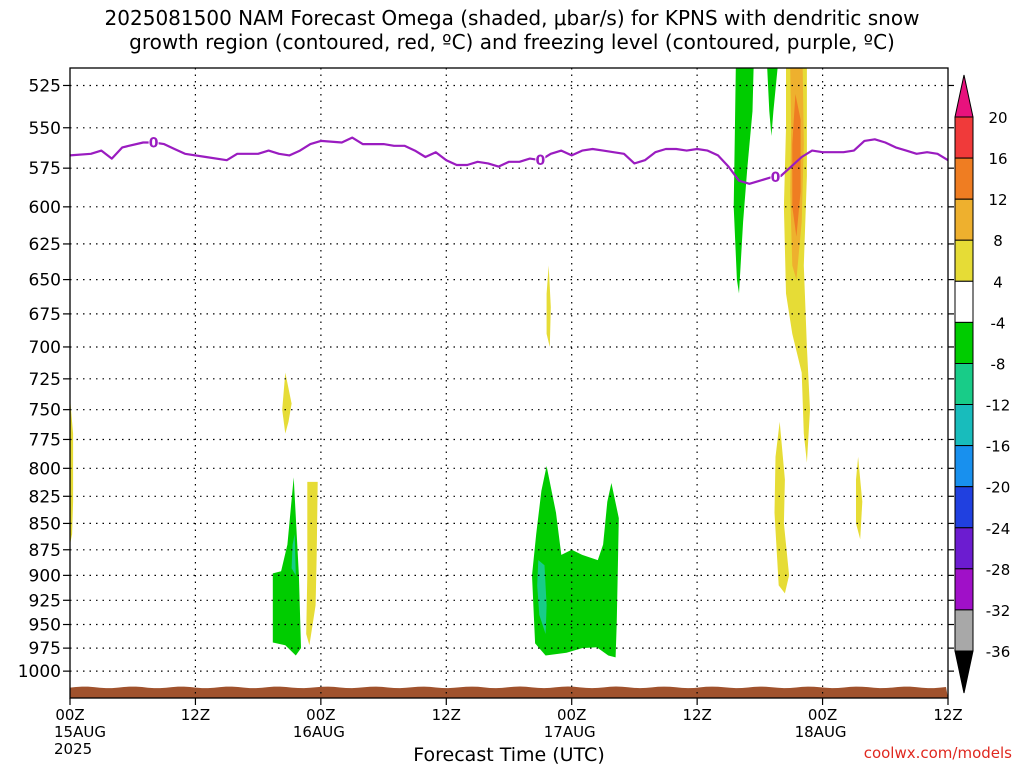 The height and width of the screenshot is (768, 1024). Describe the element at coordinates (822, 715) in the screenshot. I see `x-tick-label-72-0: 00Z` at that location.